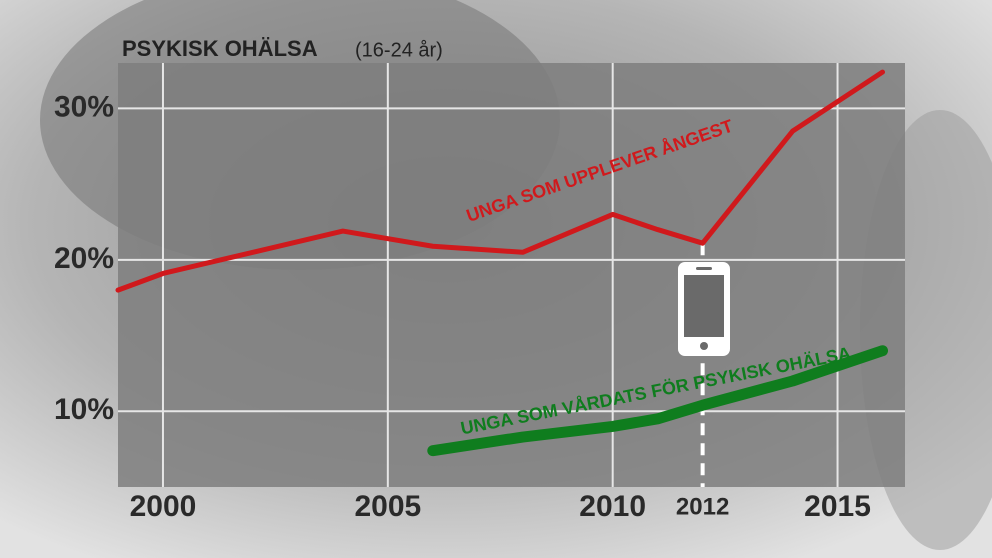  I want to click on series-line, so click(658, 401).